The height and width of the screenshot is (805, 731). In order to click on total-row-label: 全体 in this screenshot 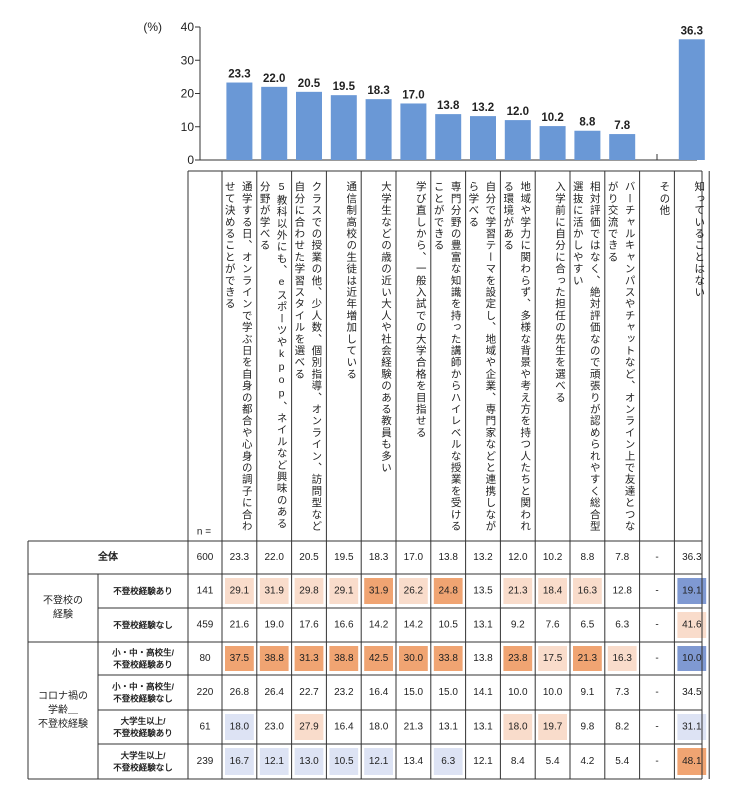, I will do `click(108, 556)`.